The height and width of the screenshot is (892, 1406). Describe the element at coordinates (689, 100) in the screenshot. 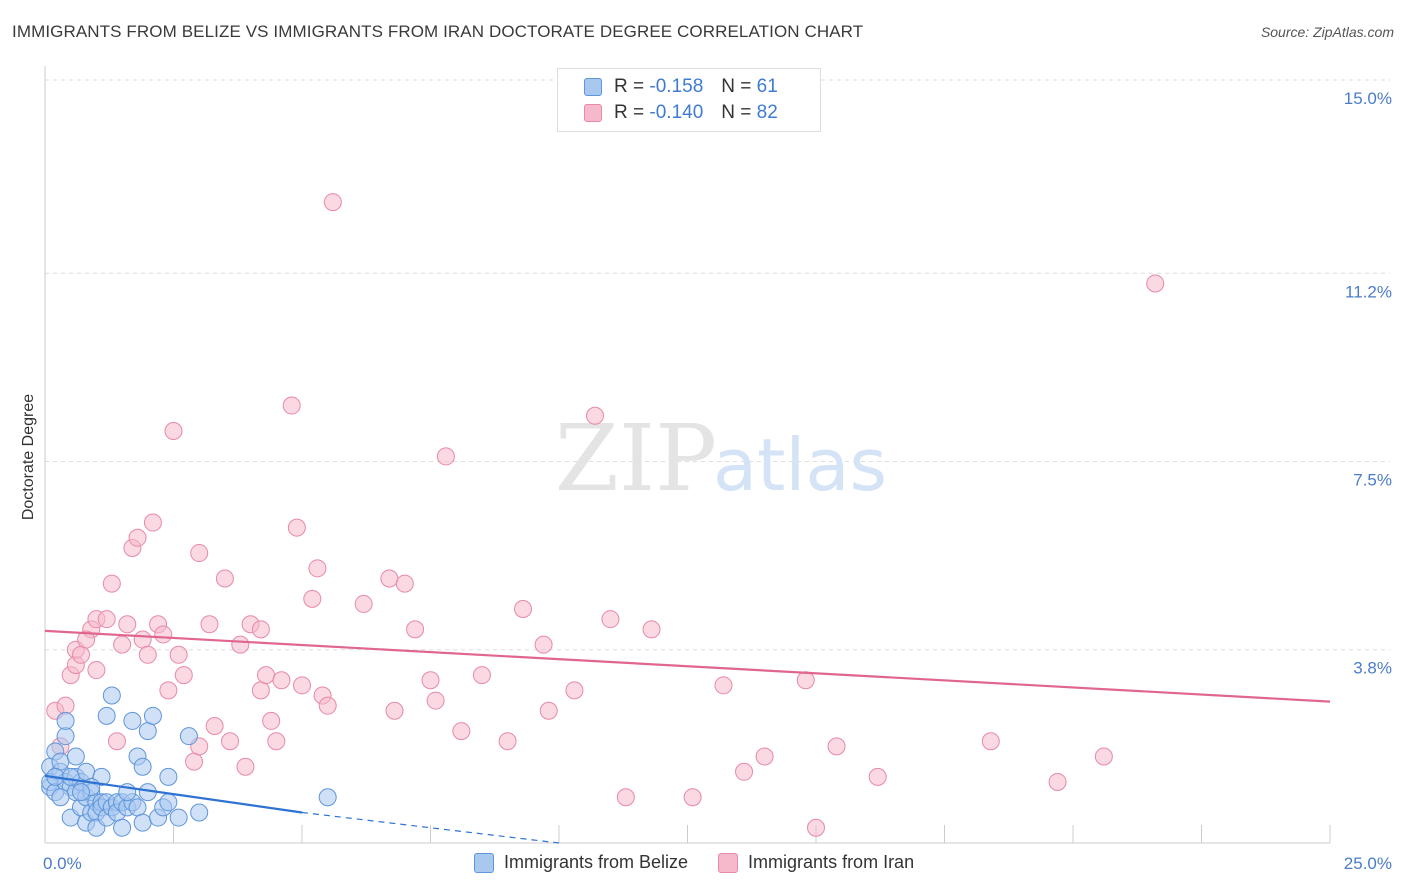

I see `stats-legend: R = -0.158 N = 61 R = -0.140 N = 82` at that location.